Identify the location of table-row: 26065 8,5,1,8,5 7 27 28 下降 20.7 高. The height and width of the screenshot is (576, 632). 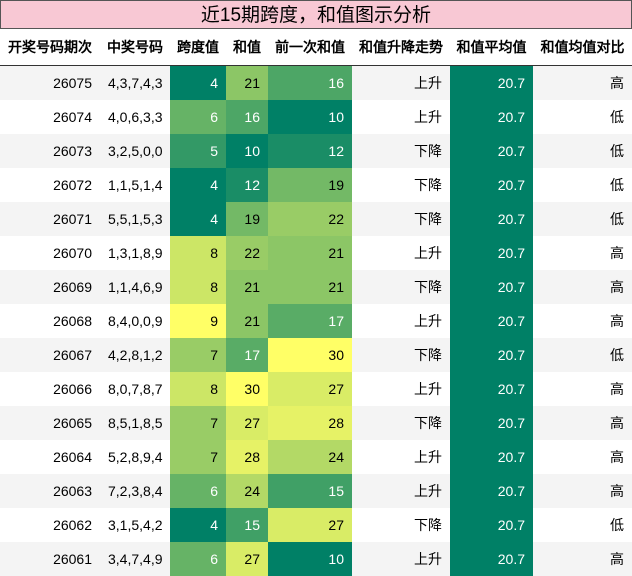
(316, 422).